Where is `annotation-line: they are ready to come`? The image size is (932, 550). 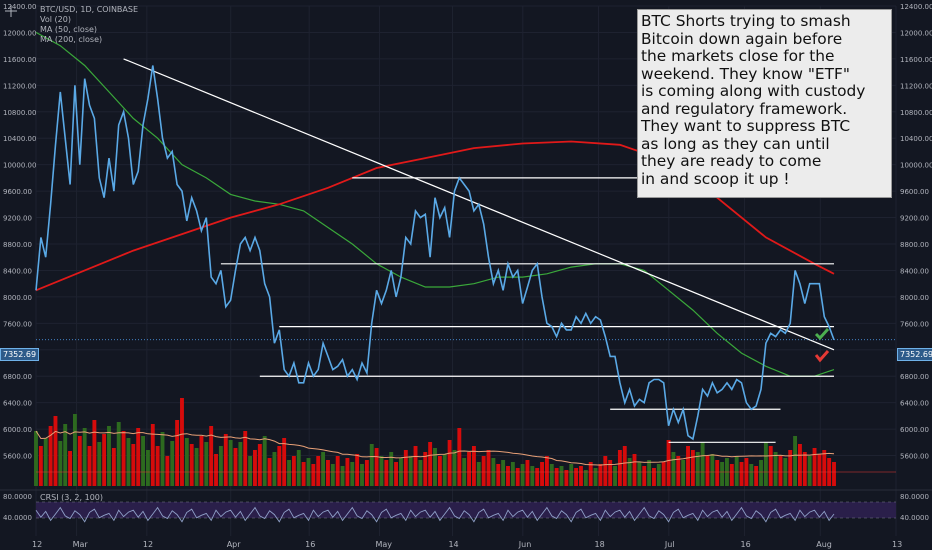 annotation-line: they are ready to come is located at coordinates (731, 161).